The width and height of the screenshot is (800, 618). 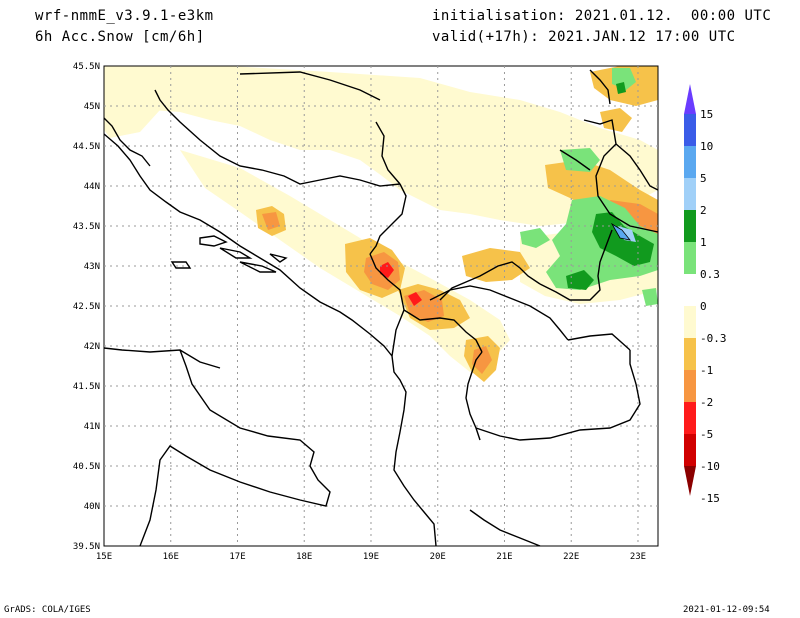 I want to click on lon-label: 19E, so click(x=371, y=557).